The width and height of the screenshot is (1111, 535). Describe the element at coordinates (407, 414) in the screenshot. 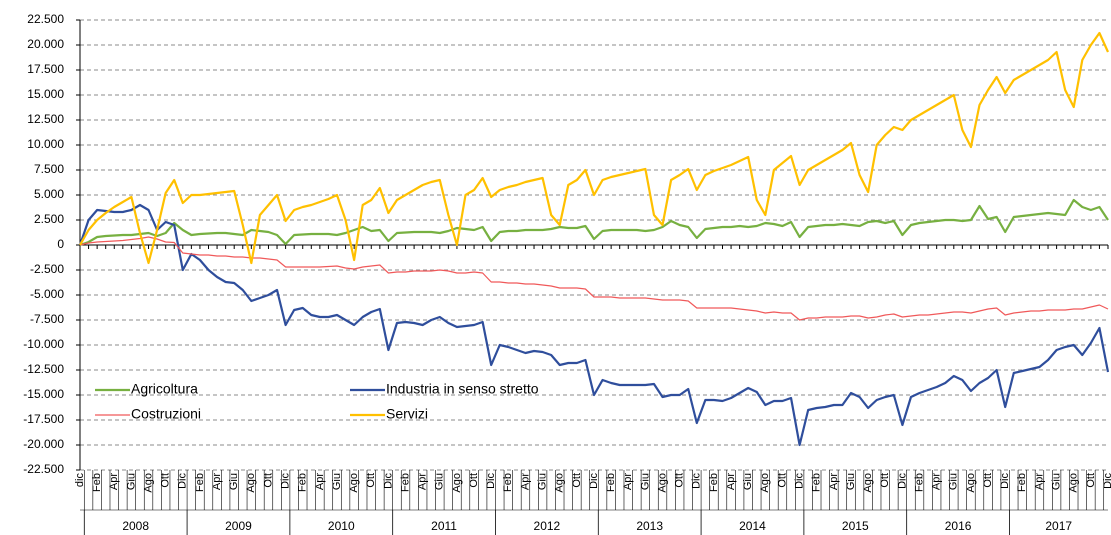

I see `legend-label: Servizi` at that location.